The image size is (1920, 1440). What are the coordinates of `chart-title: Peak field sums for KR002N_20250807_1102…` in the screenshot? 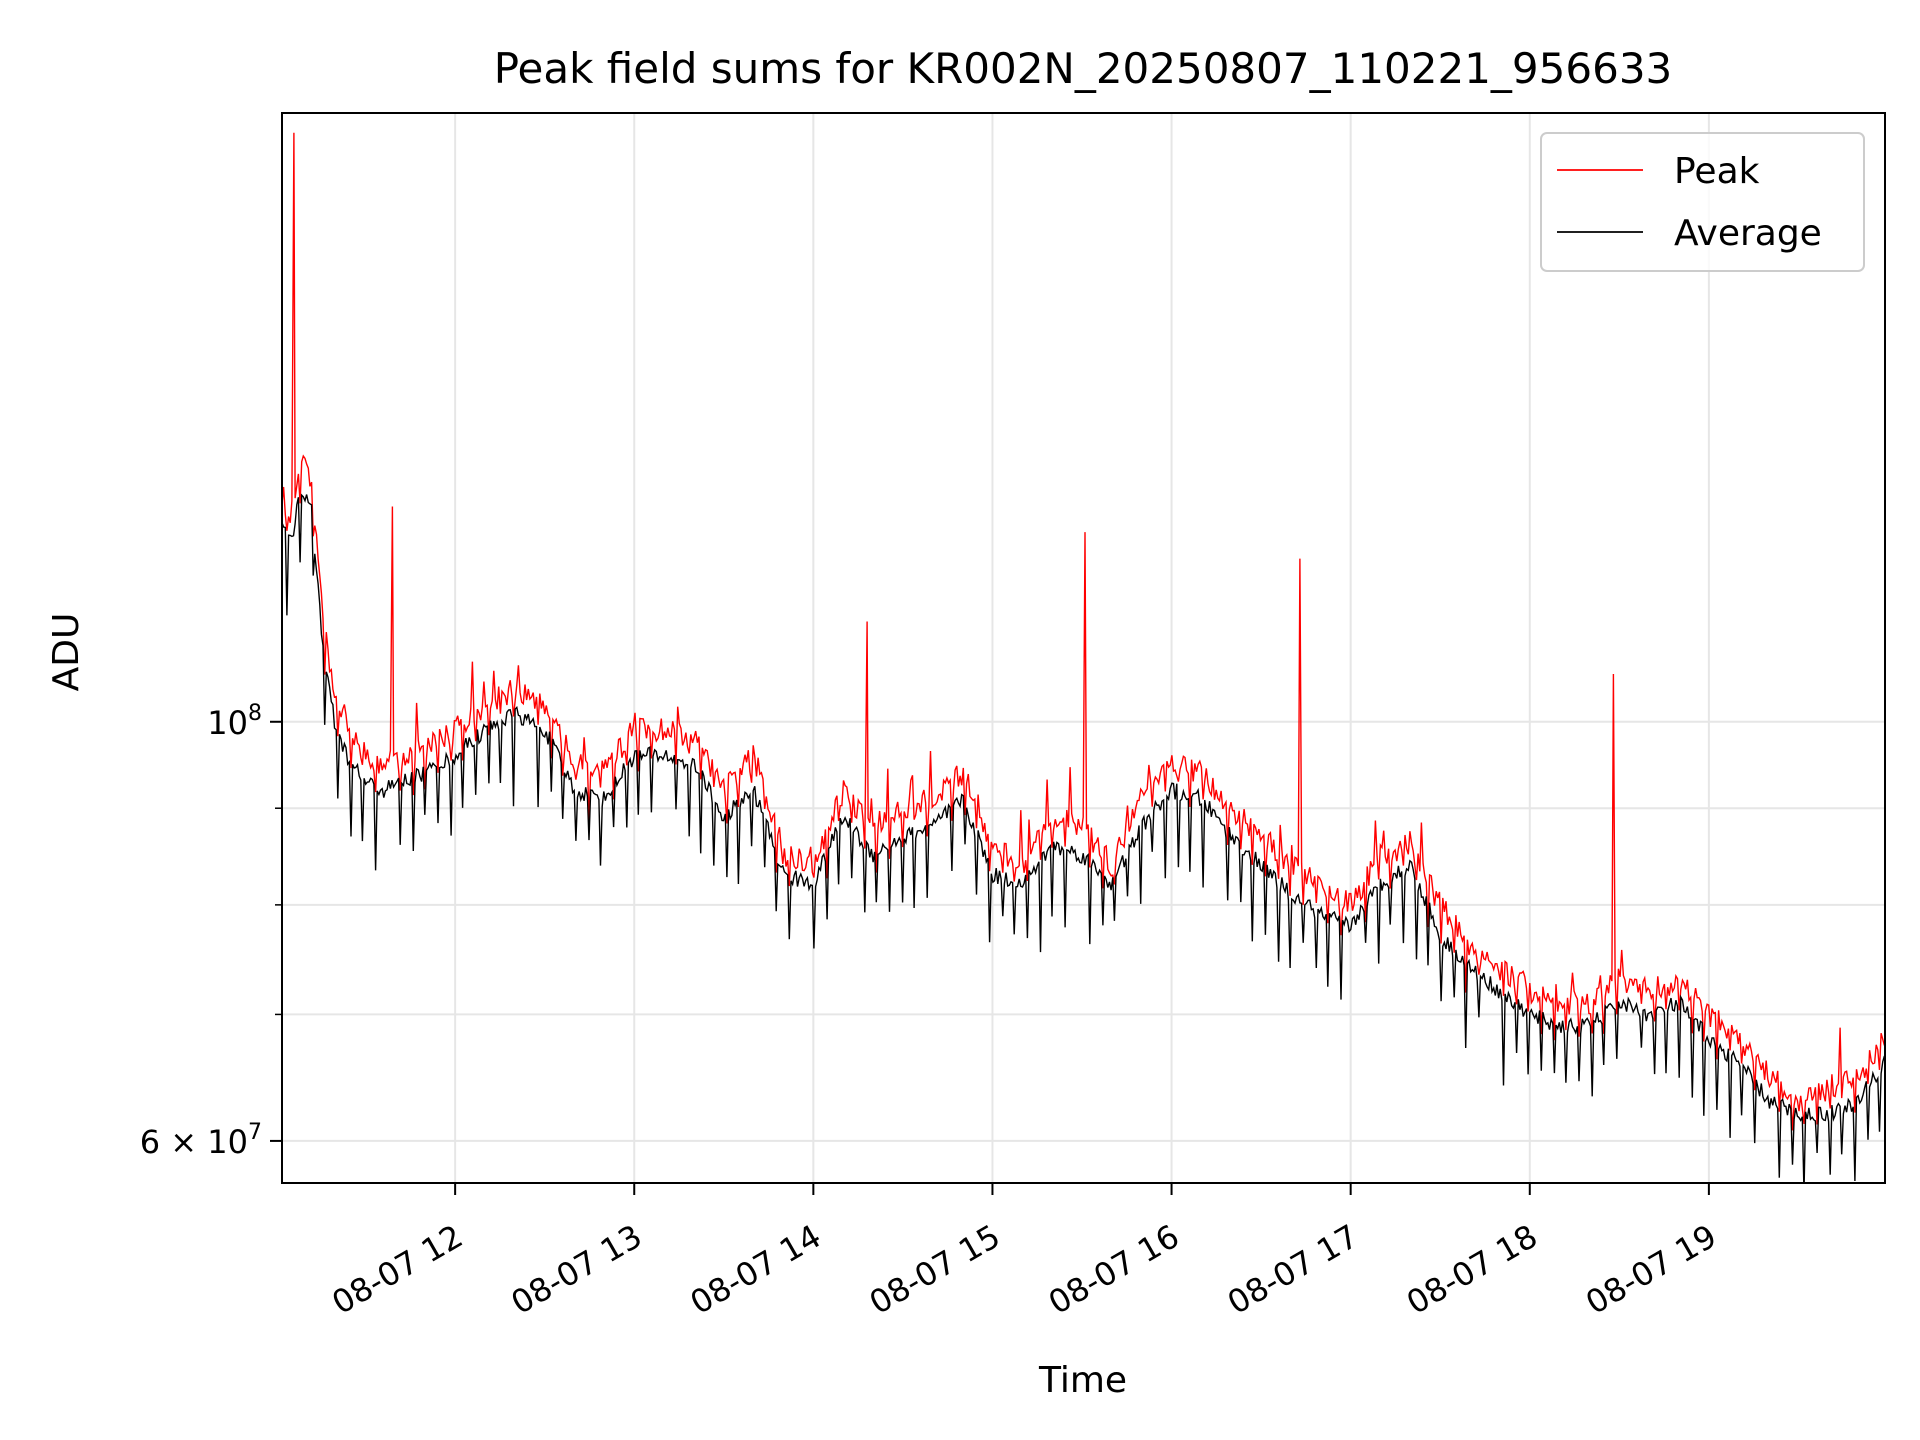 It's located at (1083, 68).